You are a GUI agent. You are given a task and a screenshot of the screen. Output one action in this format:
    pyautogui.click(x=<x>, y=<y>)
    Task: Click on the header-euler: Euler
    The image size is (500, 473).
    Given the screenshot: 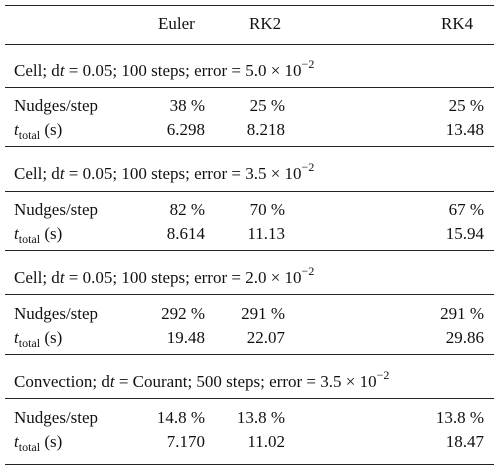 What is the action you would take?
    pyautogui.click(x=176, y=23)
    